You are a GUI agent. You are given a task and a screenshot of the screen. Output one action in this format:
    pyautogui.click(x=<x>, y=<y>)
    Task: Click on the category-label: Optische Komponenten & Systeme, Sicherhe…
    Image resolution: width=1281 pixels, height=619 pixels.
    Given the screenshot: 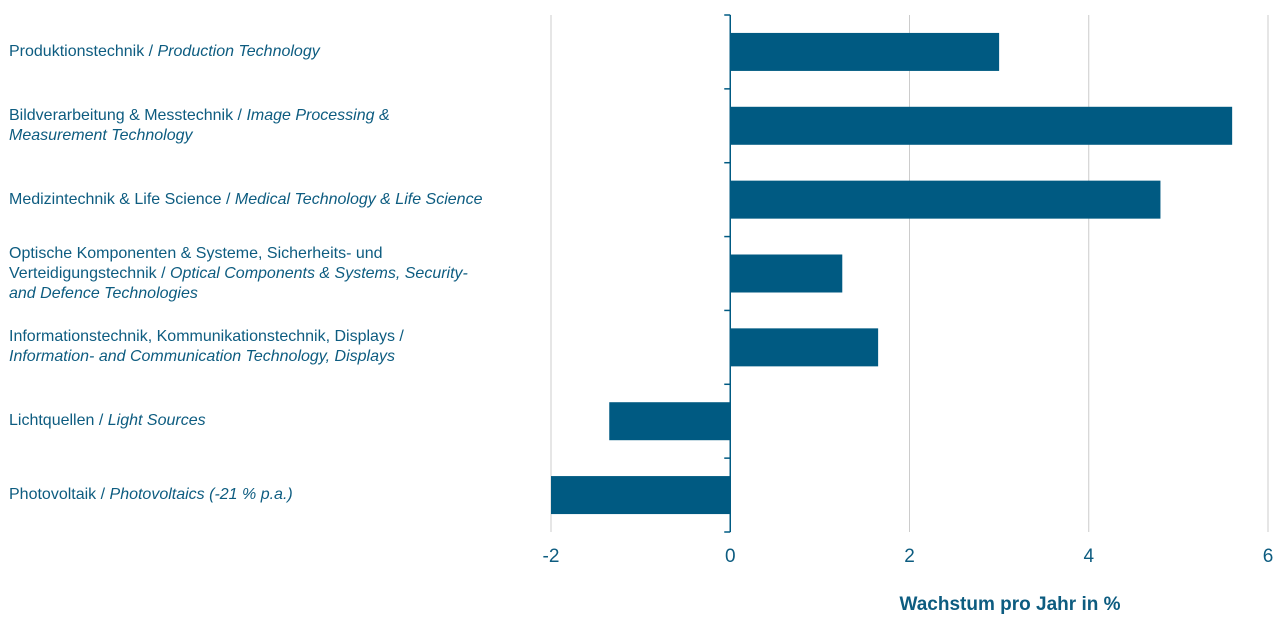 What is the action you would take?
    pyautogui.click(x=249, y=274)
    